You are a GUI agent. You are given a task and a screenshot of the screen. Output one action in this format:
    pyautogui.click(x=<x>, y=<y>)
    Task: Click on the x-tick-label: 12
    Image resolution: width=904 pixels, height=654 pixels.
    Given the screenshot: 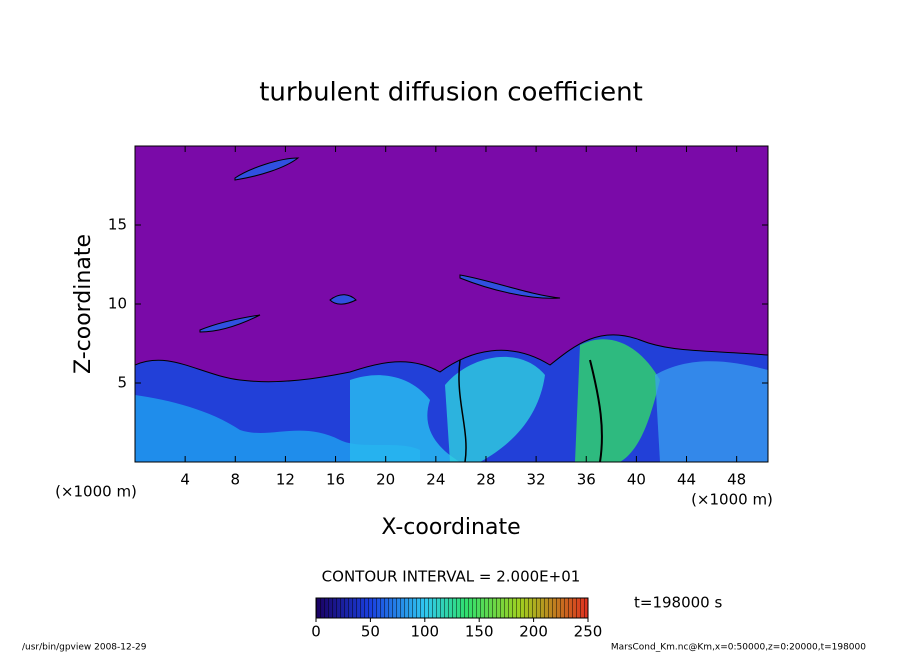 What is the action you would take?
    pyautogui.click(x=285, y=480)
    